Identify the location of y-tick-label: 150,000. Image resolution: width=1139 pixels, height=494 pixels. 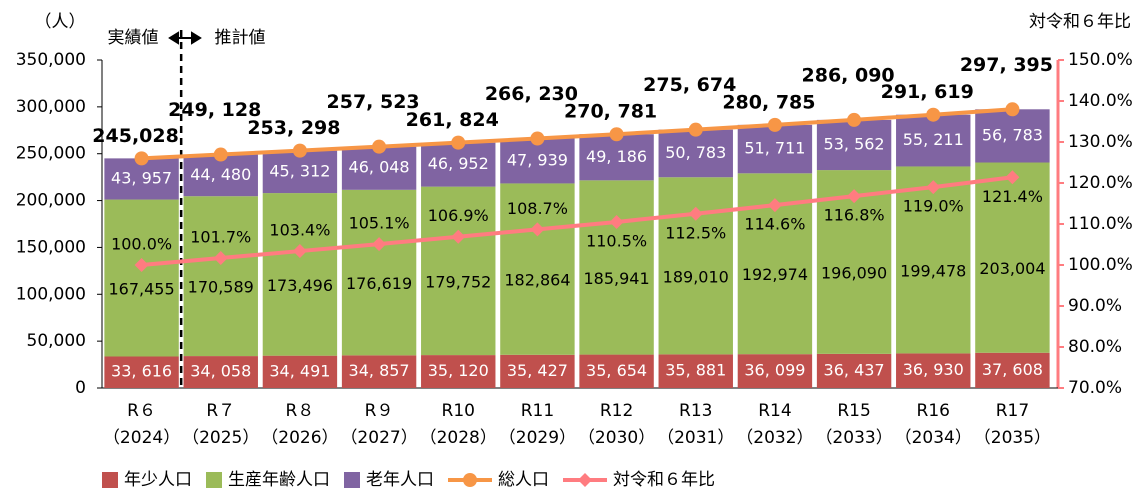
(51, 247).